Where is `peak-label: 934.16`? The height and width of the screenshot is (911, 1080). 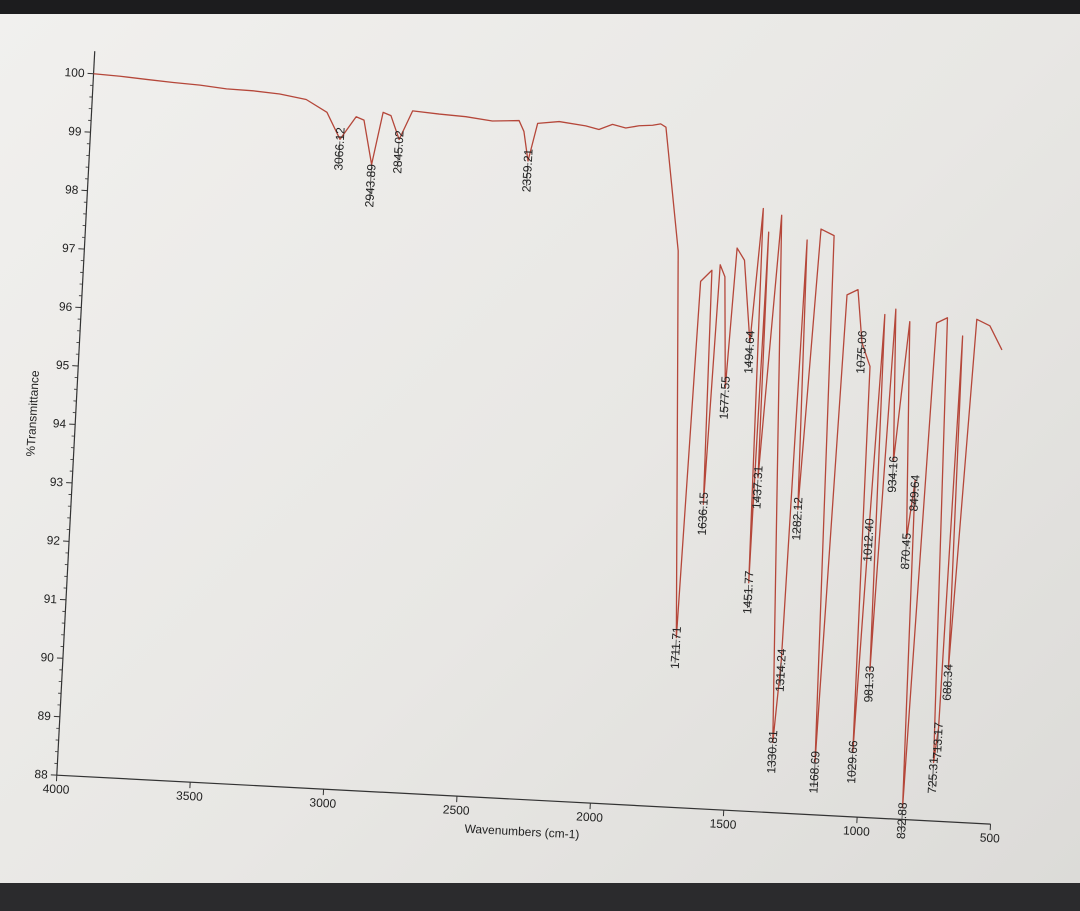 peak-label: 934.16 is located at coordinates (893, 474).